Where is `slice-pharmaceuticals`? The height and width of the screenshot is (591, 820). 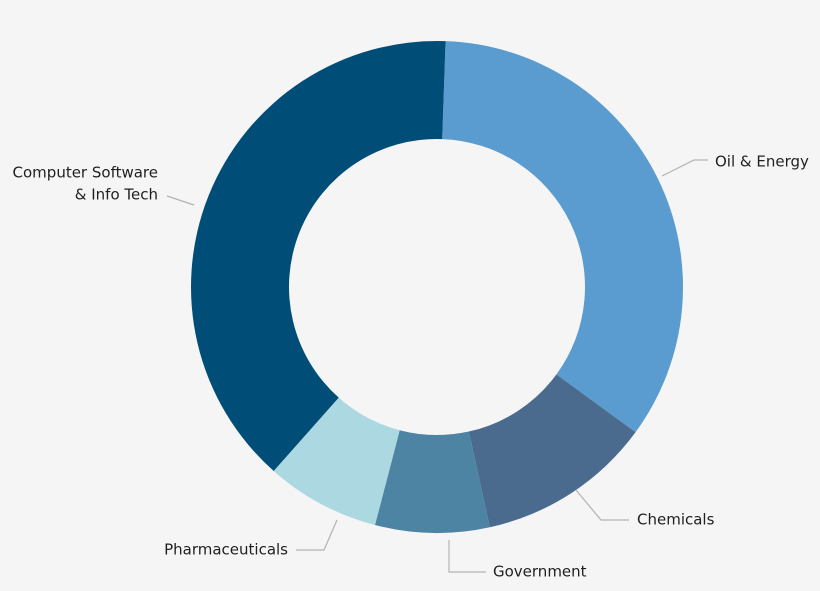
slice-pharmaceuticals is located at coordinates (336, 461).